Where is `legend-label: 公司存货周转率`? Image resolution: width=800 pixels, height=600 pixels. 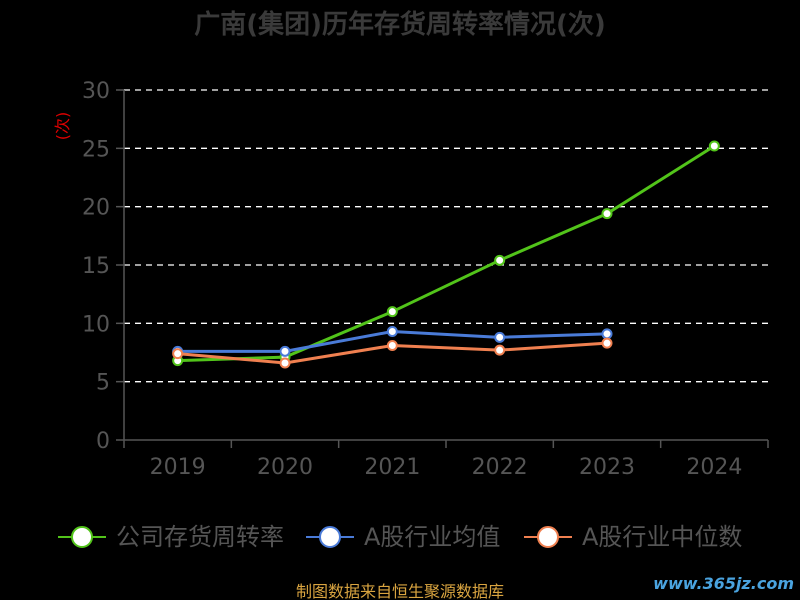
legend-label: 公司存货周转率 is located at coordinates (200, 537).